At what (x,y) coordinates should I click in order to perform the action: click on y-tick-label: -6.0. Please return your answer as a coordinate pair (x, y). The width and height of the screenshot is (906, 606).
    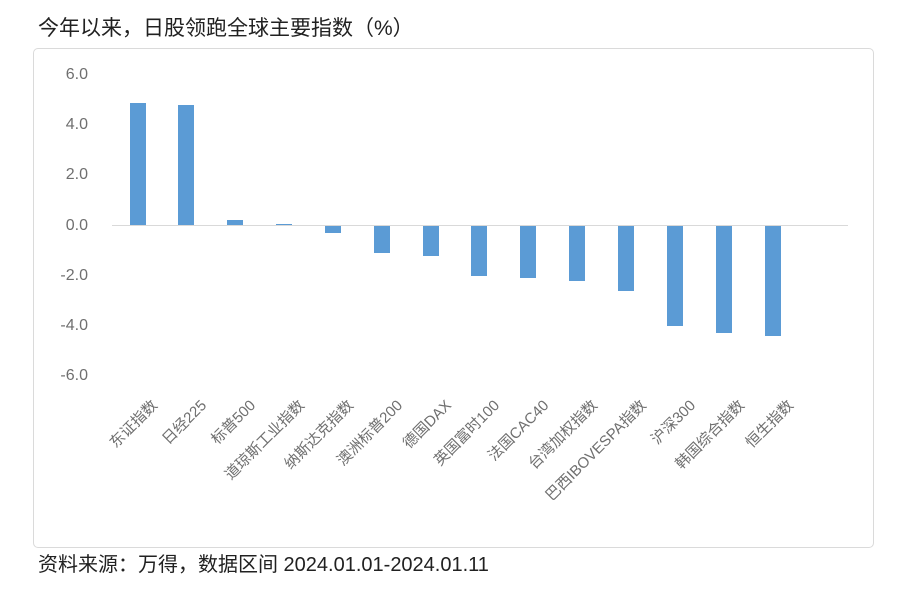
    Looking at the image, I should click on (74, 376).